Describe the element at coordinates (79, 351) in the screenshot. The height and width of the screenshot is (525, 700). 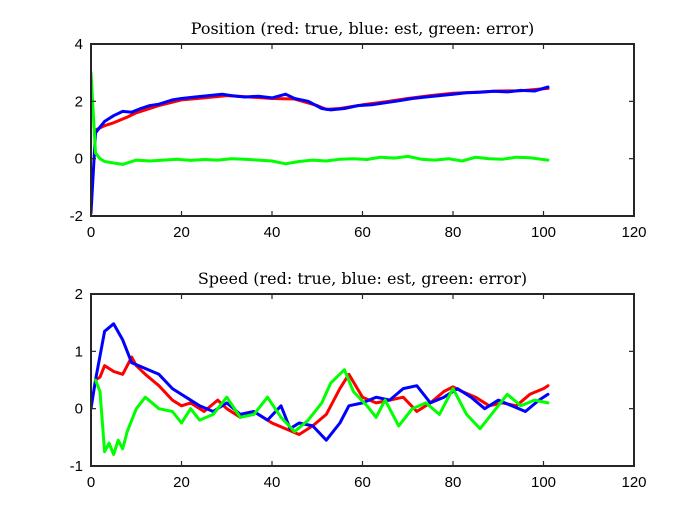
I see `speed-y-tick-label: 1` at that location.